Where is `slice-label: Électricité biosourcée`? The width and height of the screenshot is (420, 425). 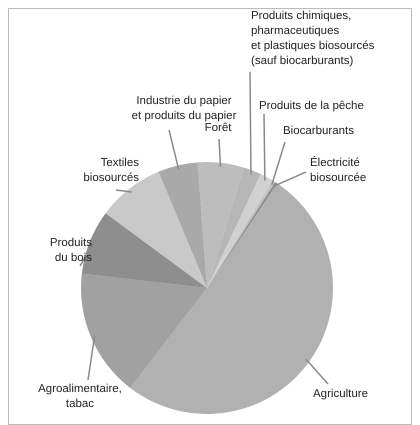 slice-label: Électricité biosourcée is located at coordinates (338, 170).